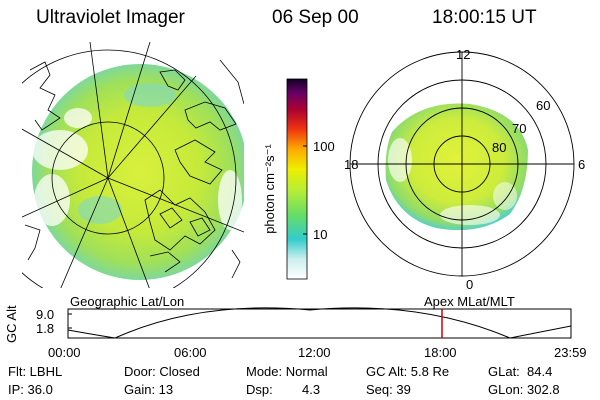 This screenshot has width=600, height=400. I want to click on mlt-label-18: 18, so click(351, 164).